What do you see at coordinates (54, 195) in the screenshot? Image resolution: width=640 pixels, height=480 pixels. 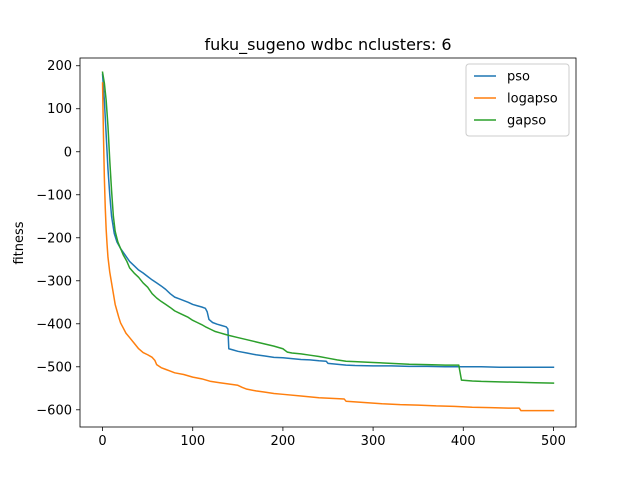 I see `y-tick-label: −100` at bounding box center [54, 195].